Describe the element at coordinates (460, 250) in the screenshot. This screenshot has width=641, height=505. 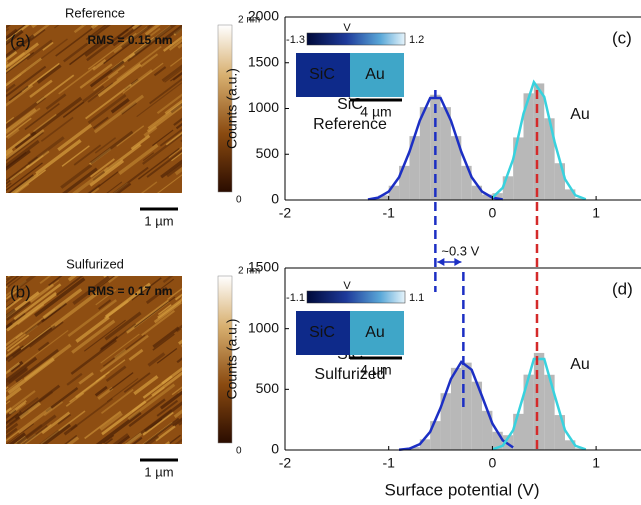
I see `shift-label: ~0.3 V` at that location.